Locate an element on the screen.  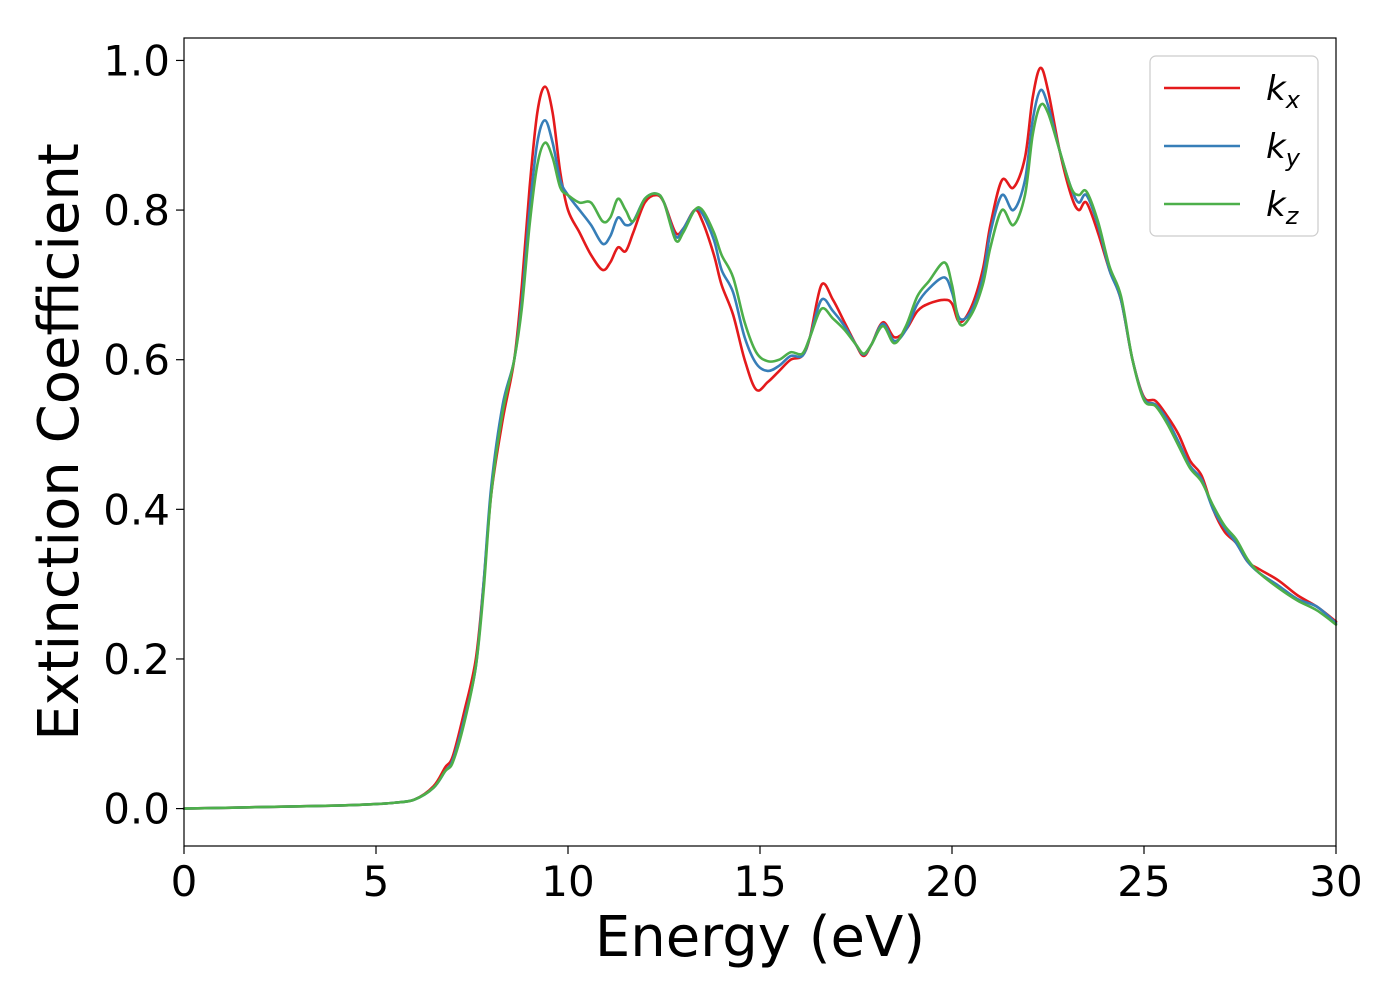
x-tick-label: 5 is located at coordinates (376, 881).